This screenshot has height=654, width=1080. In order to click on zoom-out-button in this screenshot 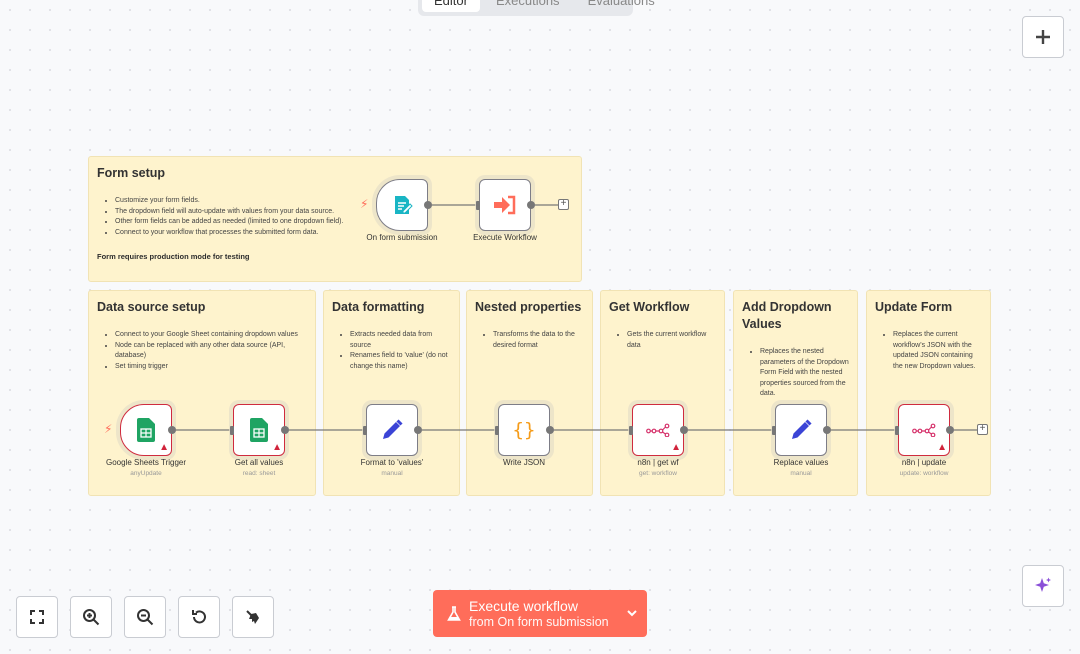, I will do `click(145, 617)`.